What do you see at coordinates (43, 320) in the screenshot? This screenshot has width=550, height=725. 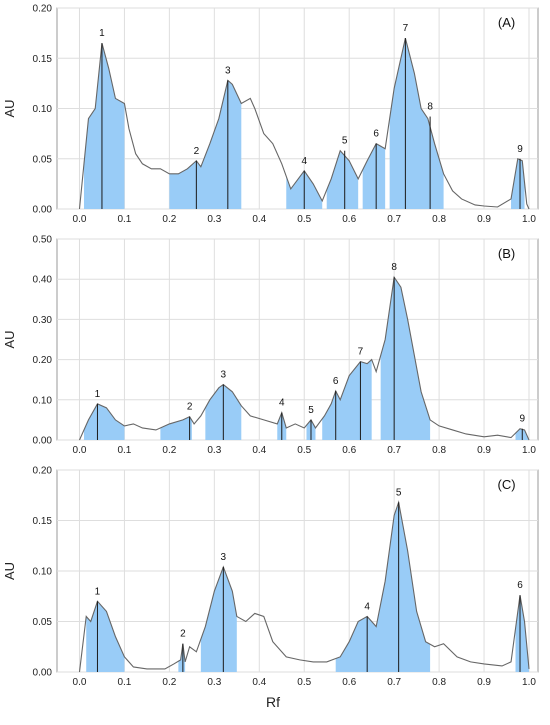 I see `y-tick-label: 0.30` at bounding box center [43, 320].